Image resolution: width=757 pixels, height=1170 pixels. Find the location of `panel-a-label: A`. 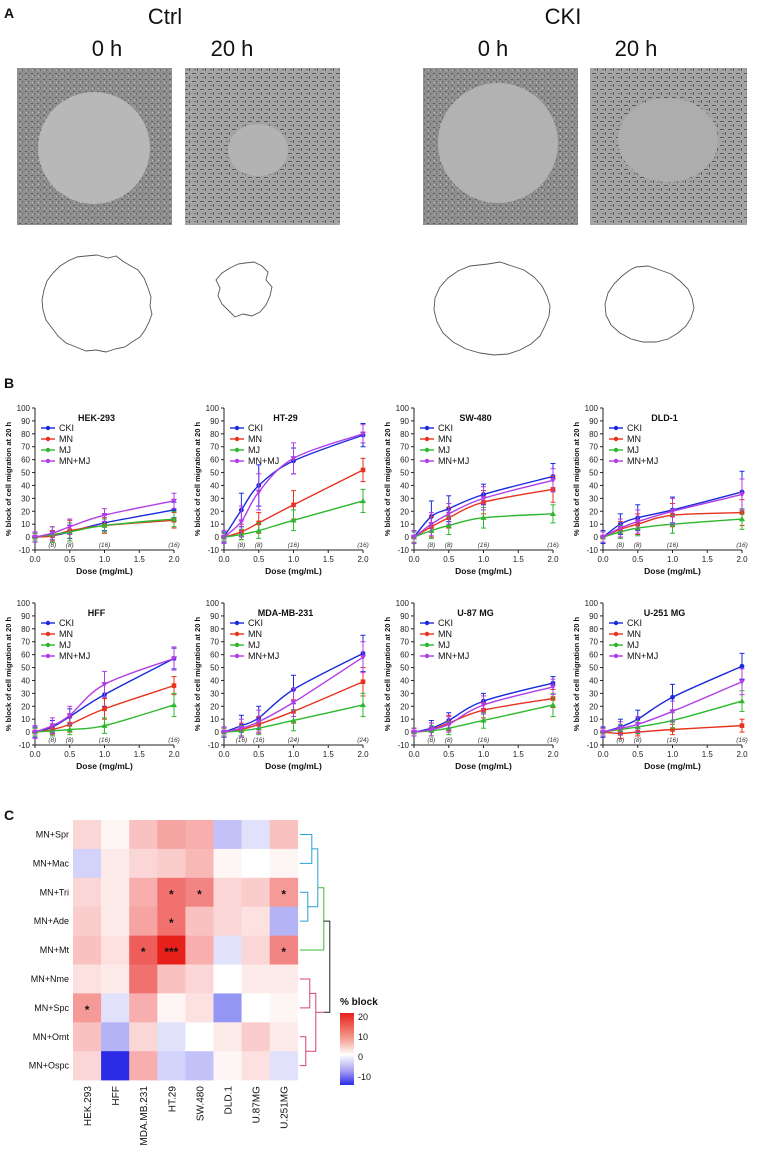

panel-a-label: A is located at coordinates (9, 13).